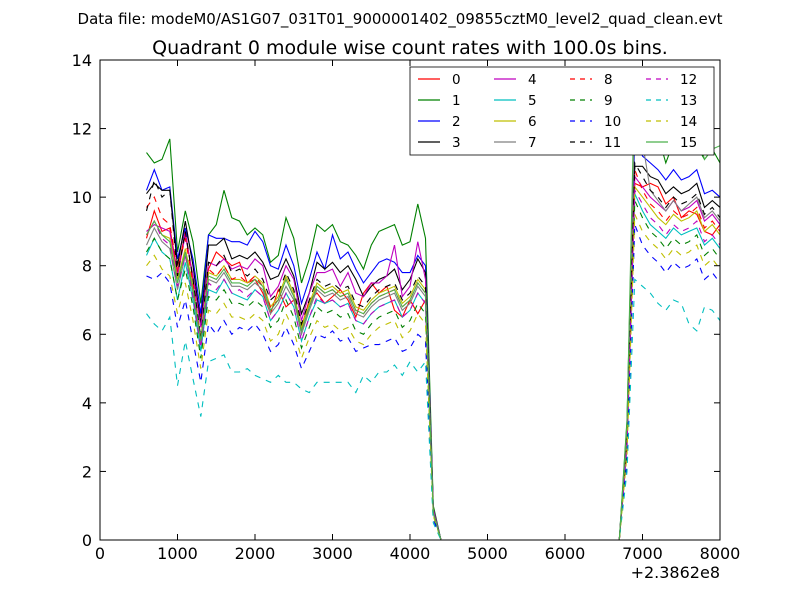 The height and width of the screenshot is (600, 800). I want to click on legend-label-6: 6, so click(532, 122).